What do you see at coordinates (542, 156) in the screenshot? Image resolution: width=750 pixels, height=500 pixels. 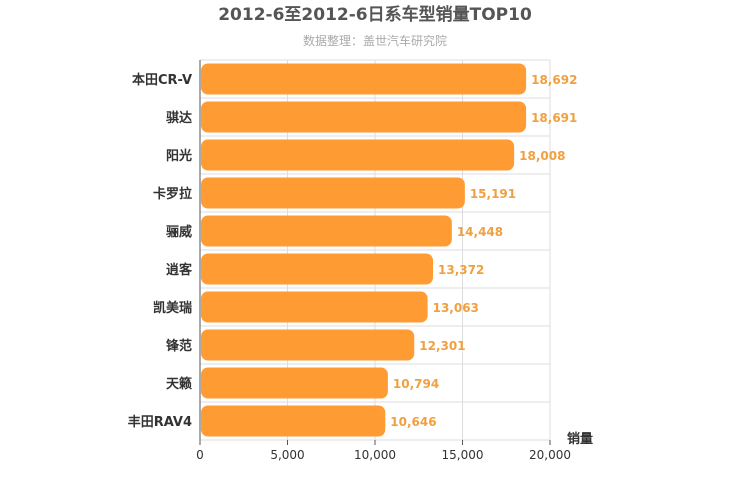 I see `data-label: 18,008` at bounding box center [542, 156].